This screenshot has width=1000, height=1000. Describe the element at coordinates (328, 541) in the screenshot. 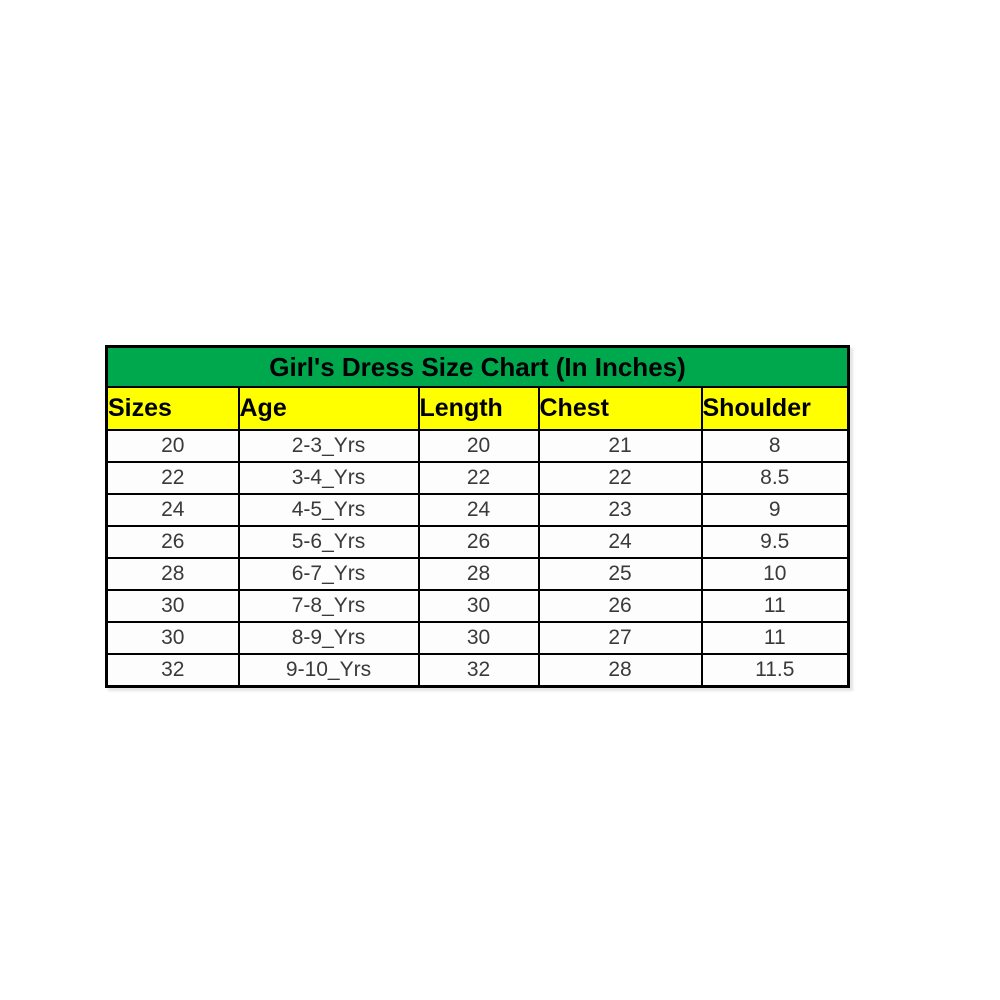

I see `table-cell: 5-6_Yrs` at that location.